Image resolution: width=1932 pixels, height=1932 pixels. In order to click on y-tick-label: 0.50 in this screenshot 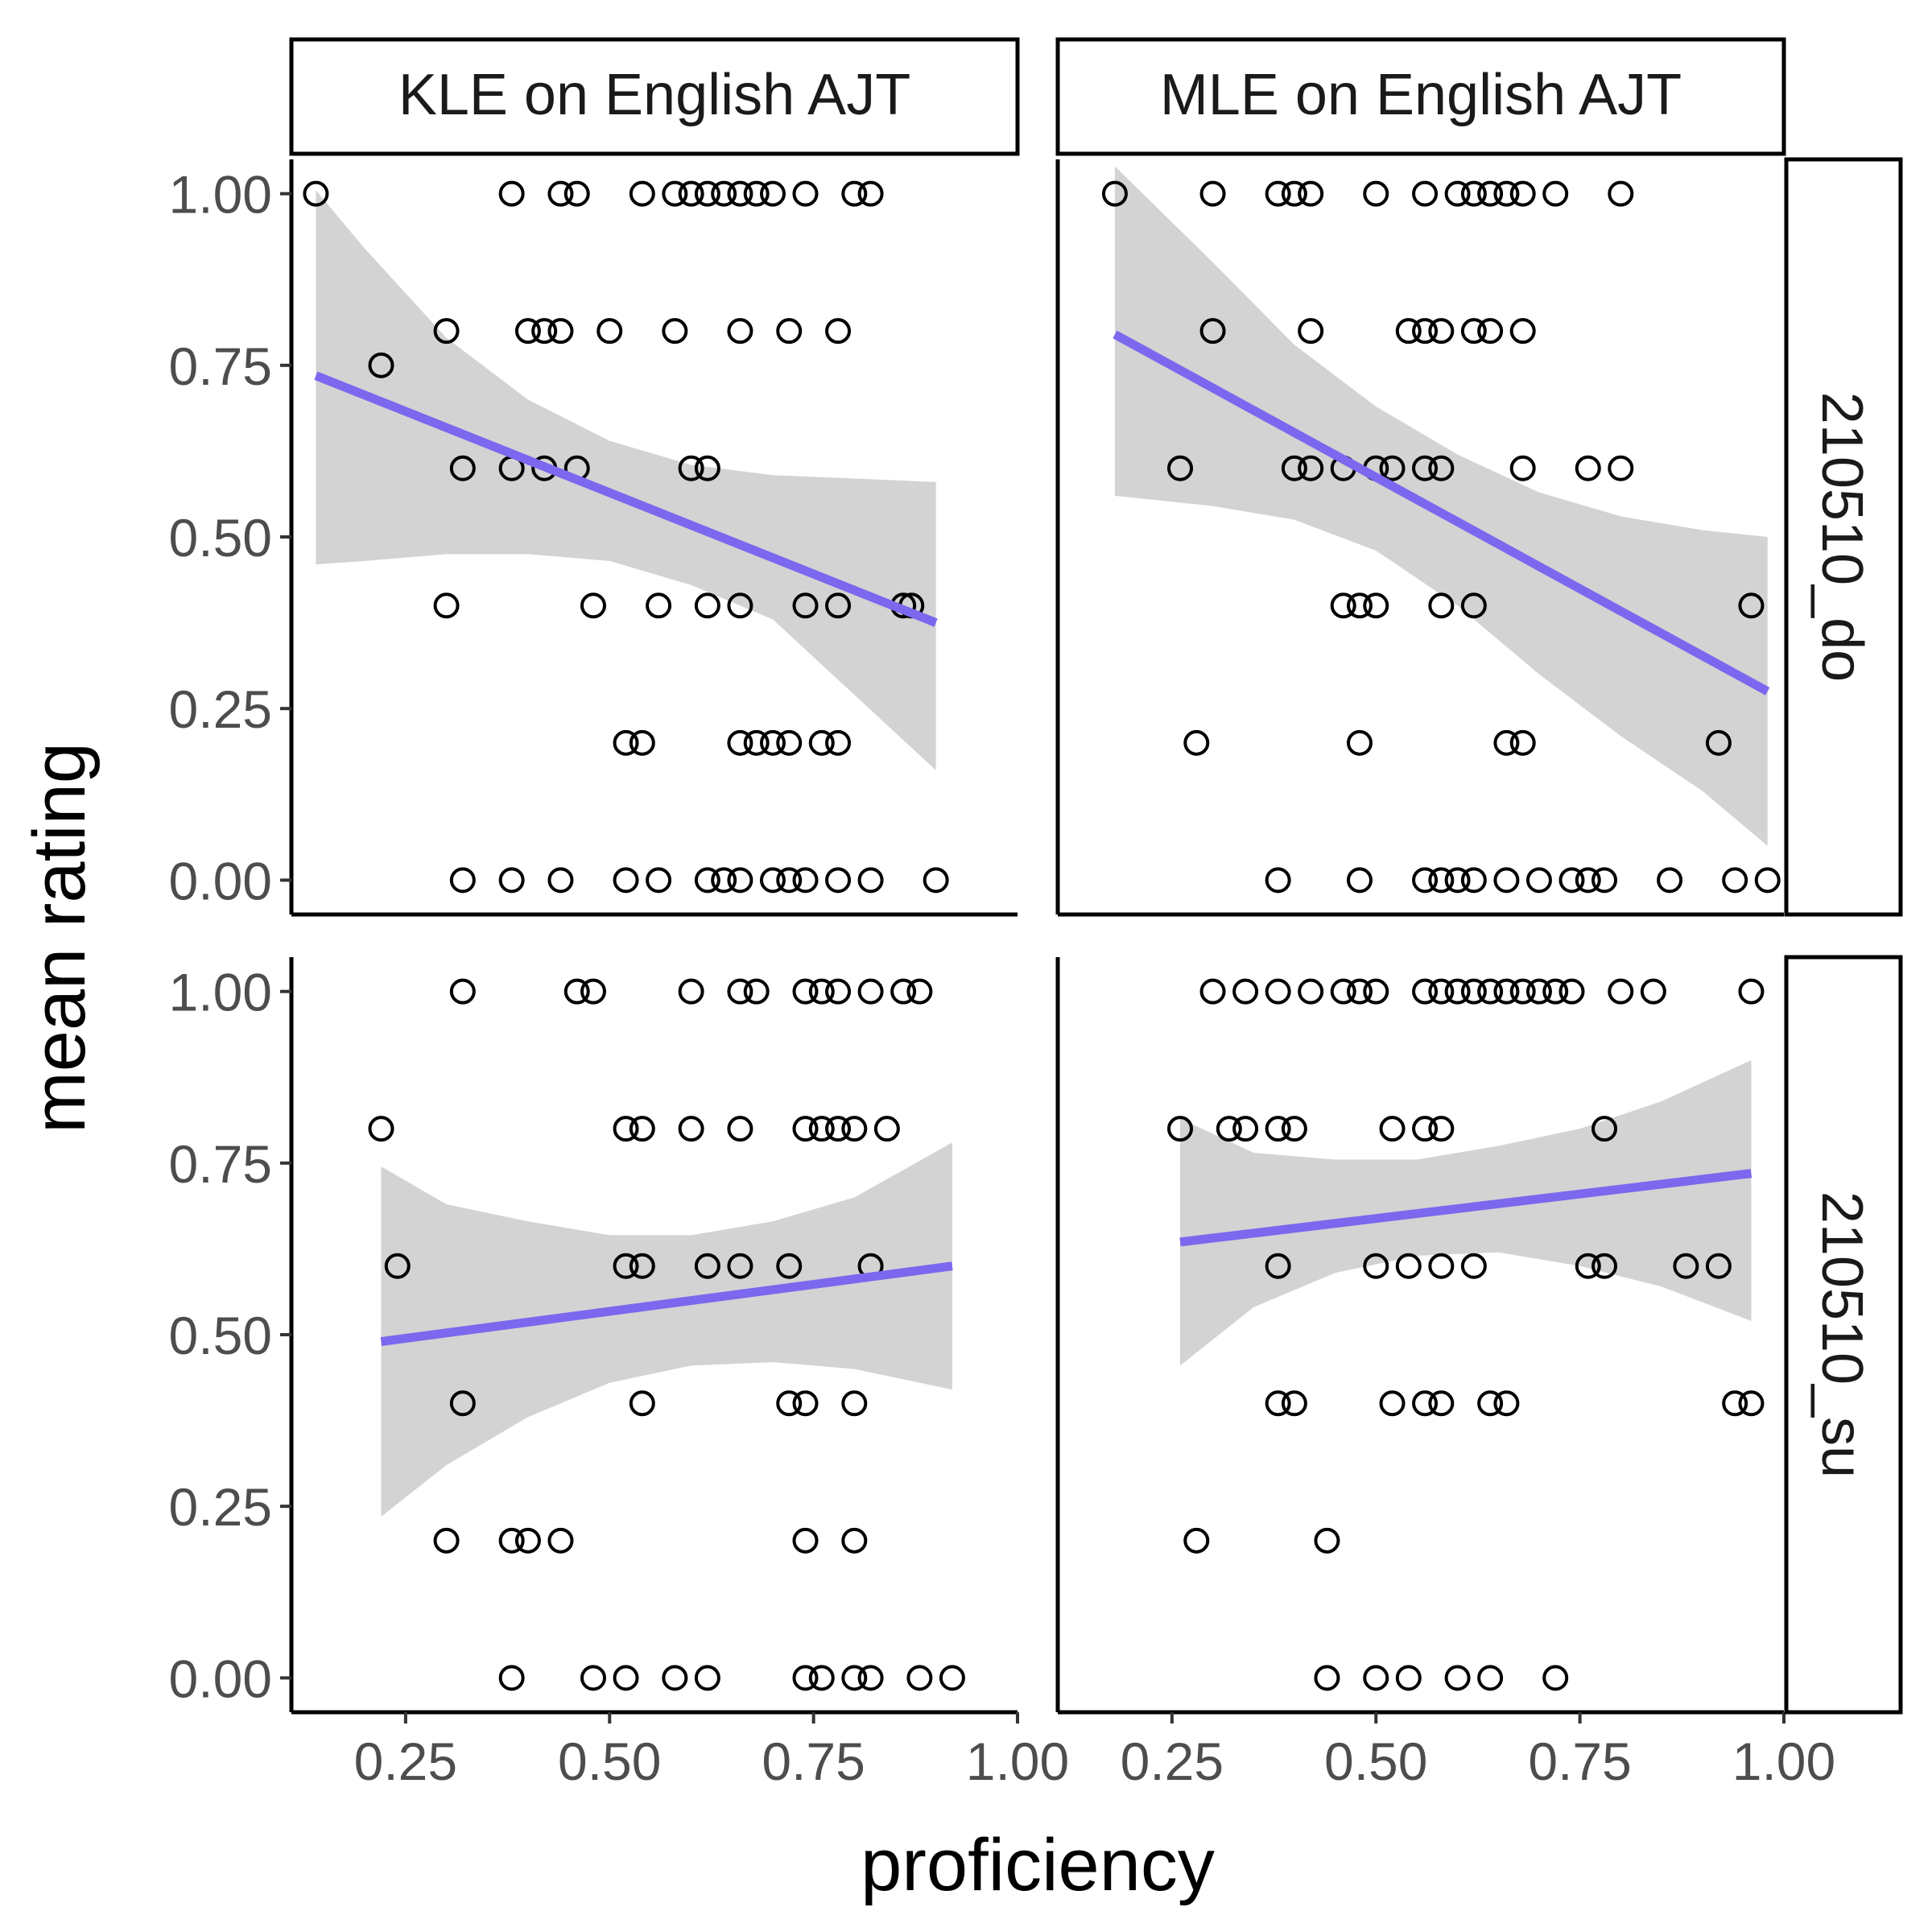, I will do `click(221, 538)`.